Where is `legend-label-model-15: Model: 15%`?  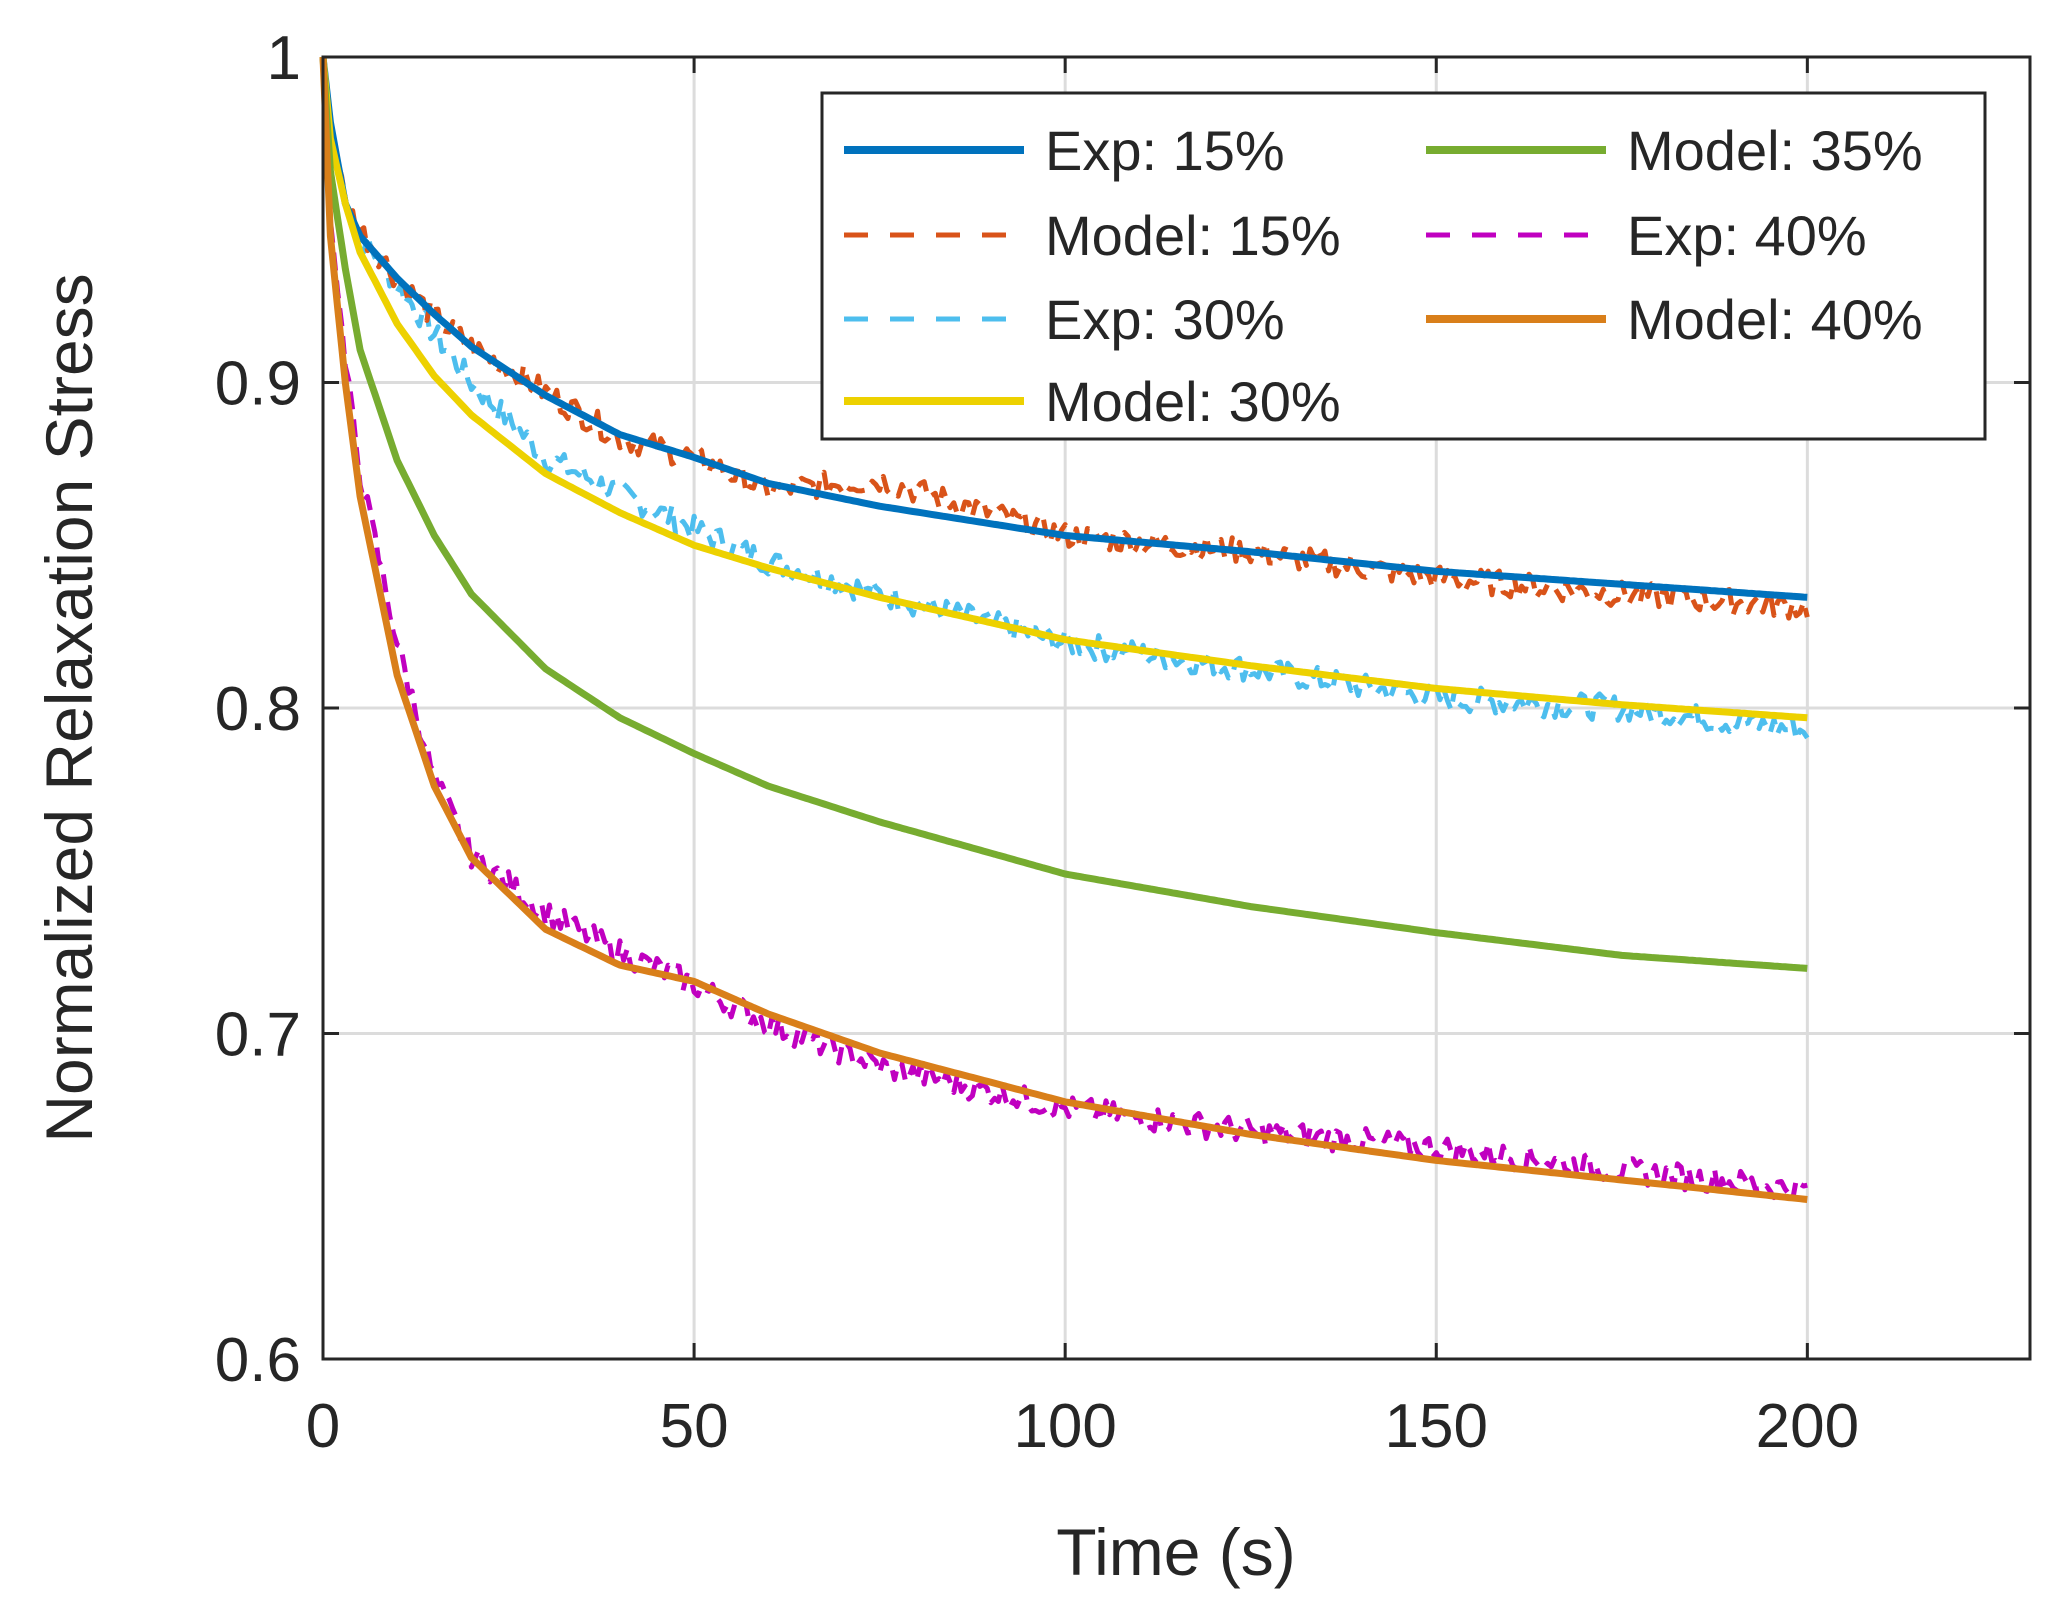 legend-label-model-15: Model: 15% is located at coordinates (1193, 235).